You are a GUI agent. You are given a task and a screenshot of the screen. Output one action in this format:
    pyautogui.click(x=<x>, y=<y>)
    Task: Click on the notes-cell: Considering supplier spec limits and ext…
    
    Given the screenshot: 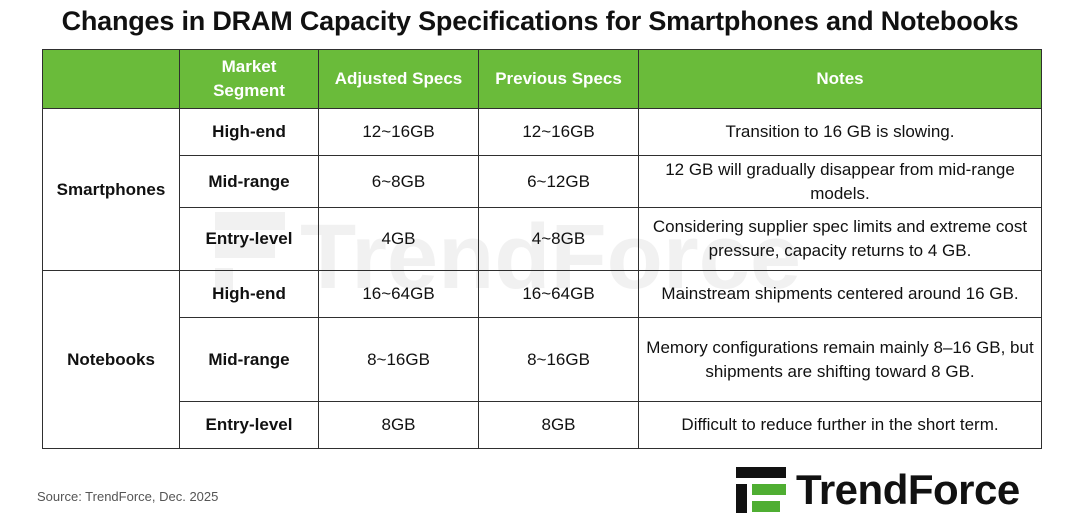 What is the action you would take?
    pyautogui.click(x=840, y=239)
    